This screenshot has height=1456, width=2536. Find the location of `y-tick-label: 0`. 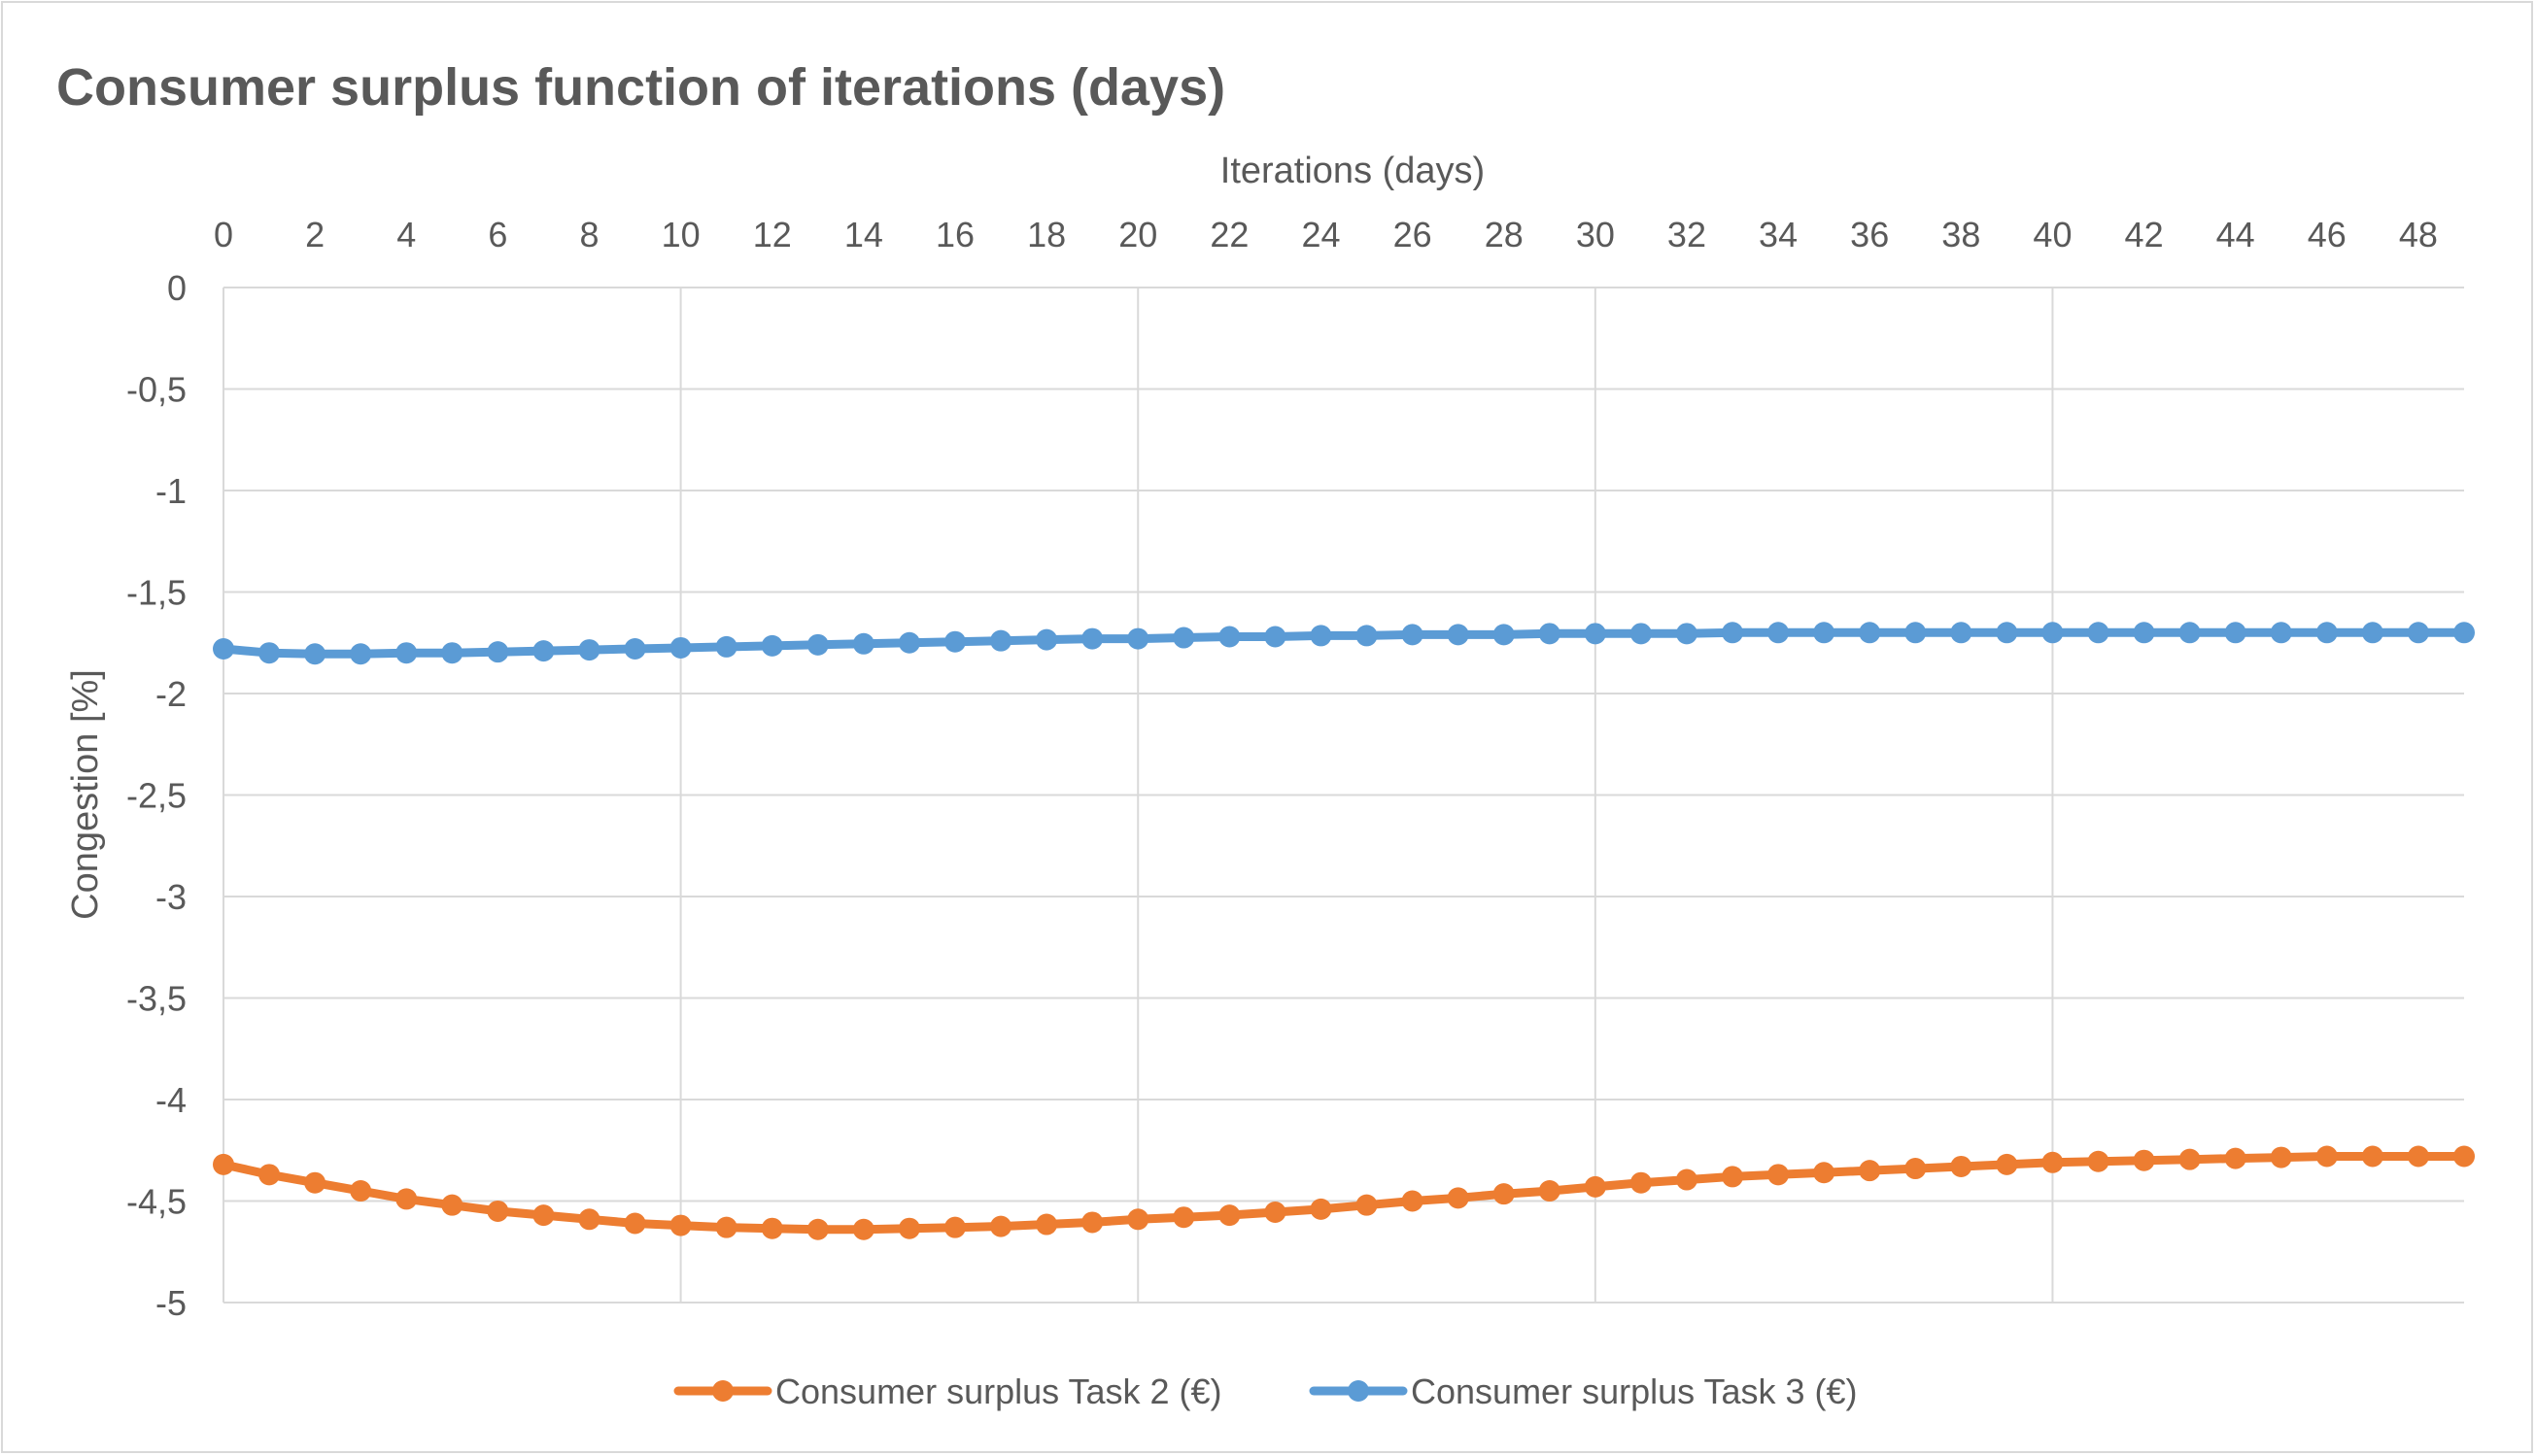

y-tick-label: 0 is located at coordinates (177, 288).